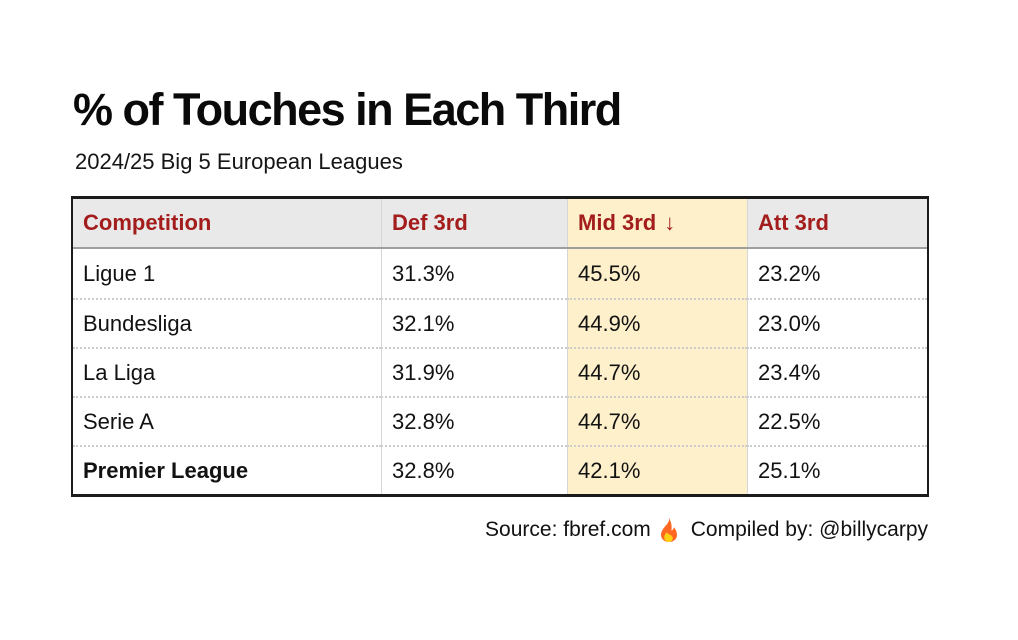 This screenshot has width=1018, height=640. What do you see at coordinates (809, 529) in the screenshot?
I see `compiled-text: Compiled by: @billycarpy` at bounding box center [809, 529].